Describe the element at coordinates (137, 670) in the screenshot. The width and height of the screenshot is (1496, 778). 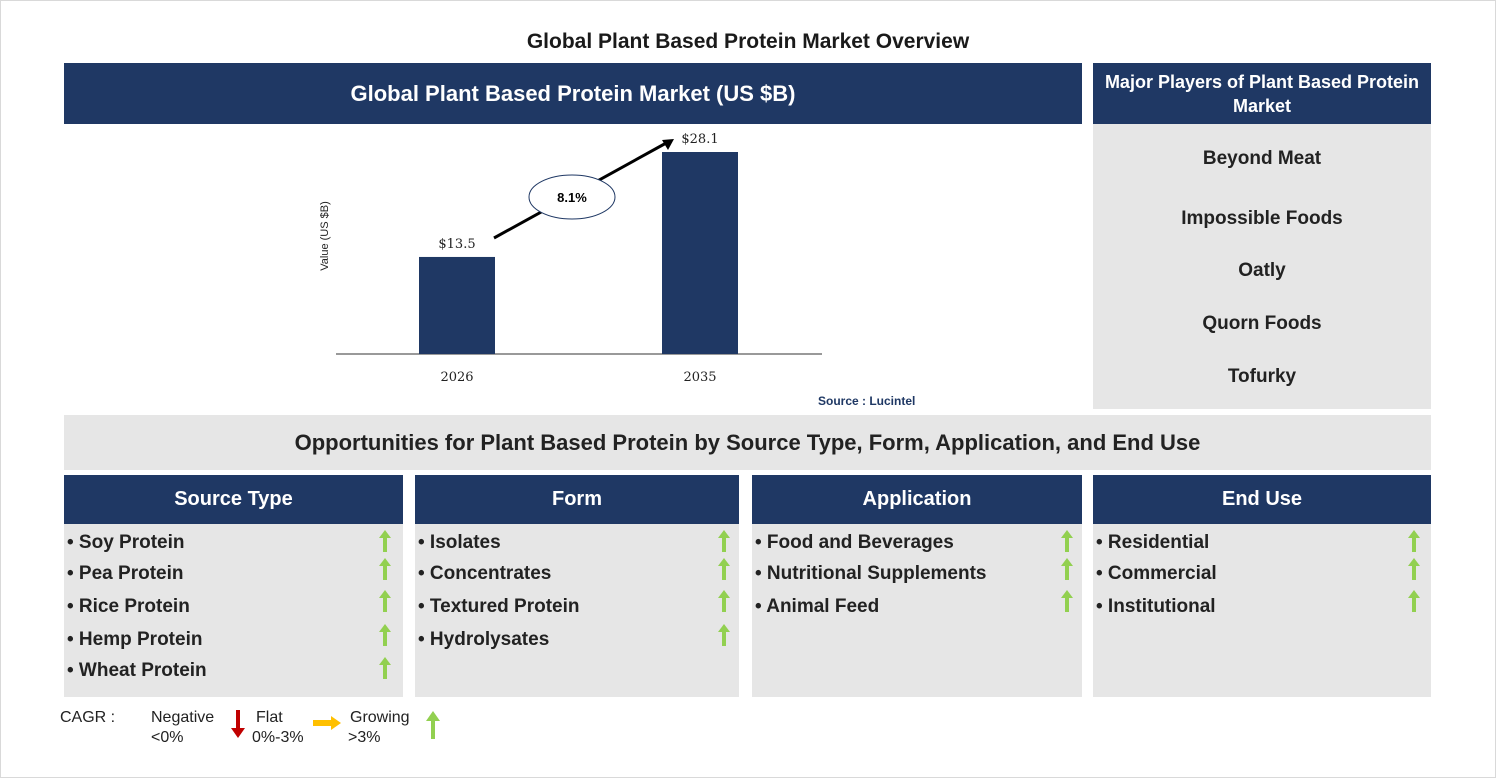
I see `source-type-item: • Wheat Protein` at that location.